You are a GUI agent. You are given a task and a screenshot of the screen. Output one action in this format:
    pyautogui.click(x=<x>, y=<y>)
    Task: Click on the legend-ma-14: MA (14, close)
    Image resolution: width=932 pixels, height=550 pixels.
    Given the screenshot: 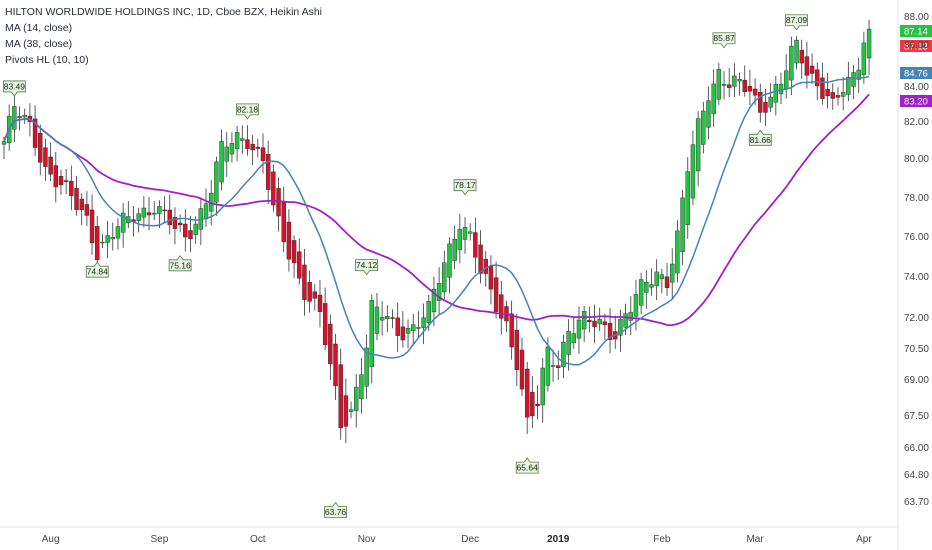 What is the action you would take?
    pyautogui.click(x=39, y=28)
    